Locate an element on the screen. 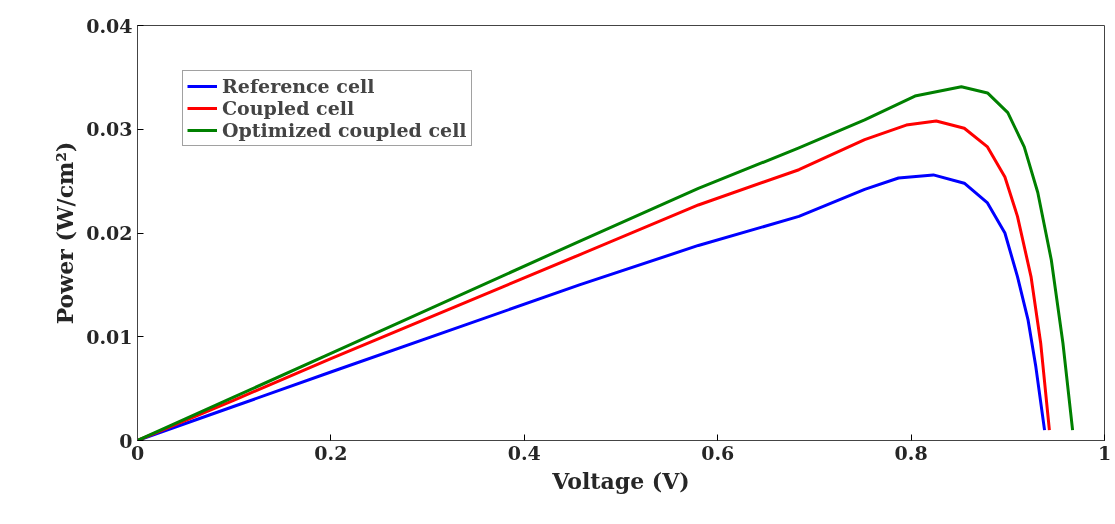 This screenshot has height=524, width=1115. legend-label: Coupled cell is located at coordinates (288, 108).